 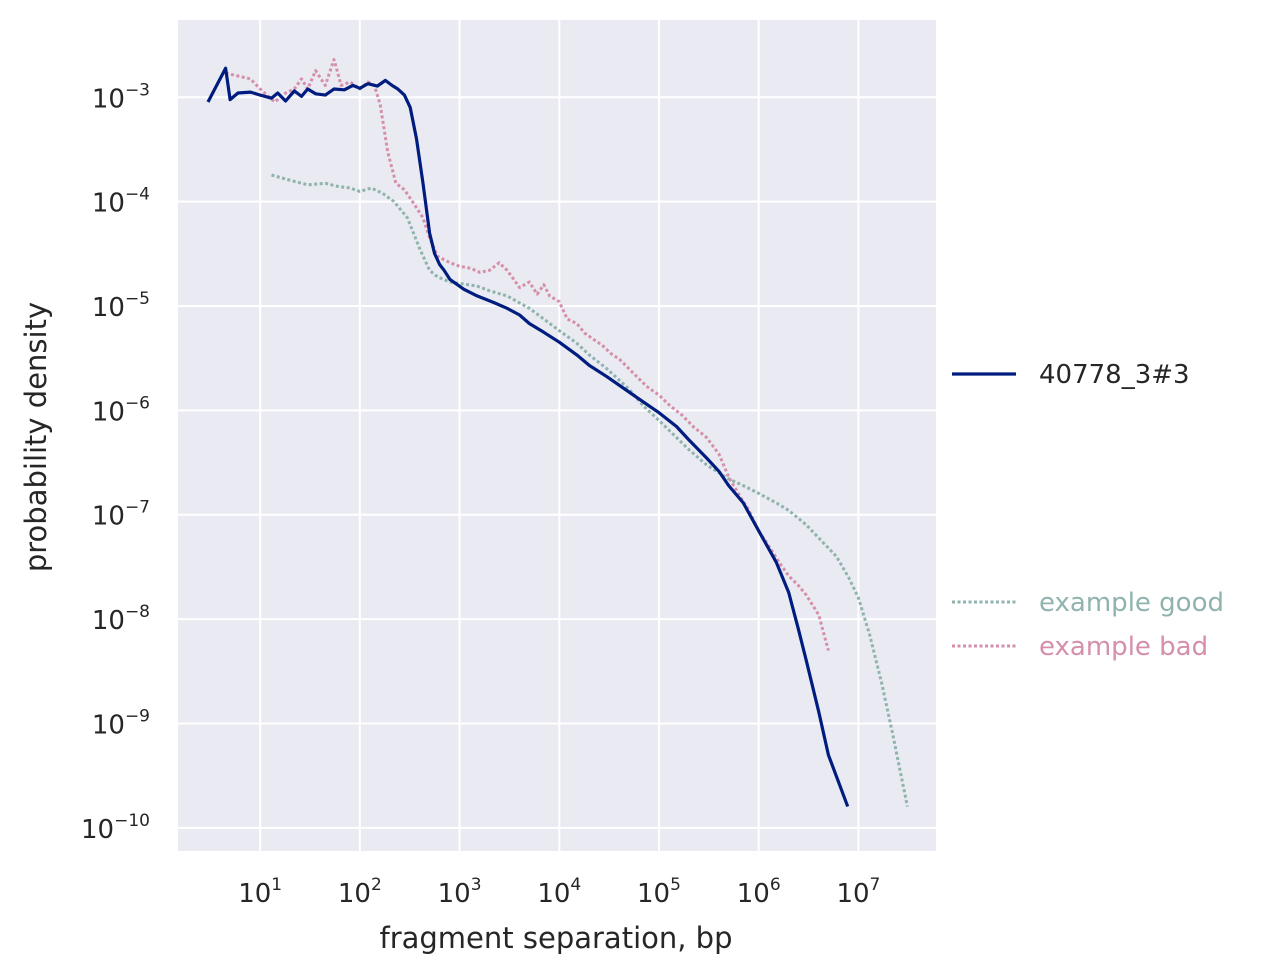 I want to click on y-tick-label: 10⁻⁴, so click(x=121, y=202).